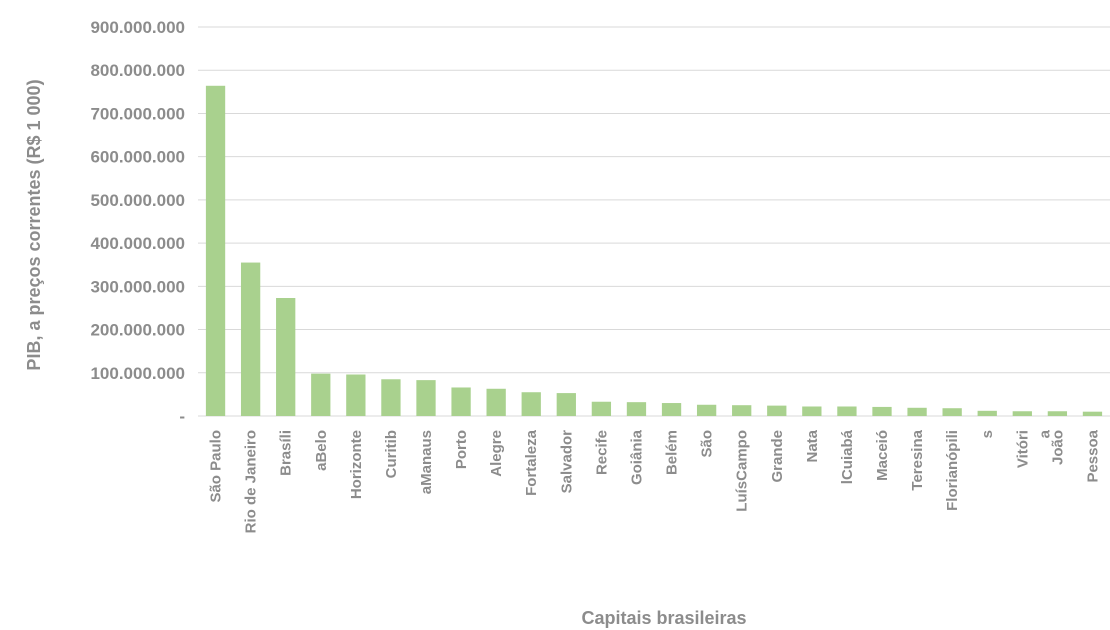 This screenshot has height=630, width=1110. What do you see at coordinates (777, 456) in the screenshot?
I see `x-tick-label: Grande` at bounding box center [777, 456].